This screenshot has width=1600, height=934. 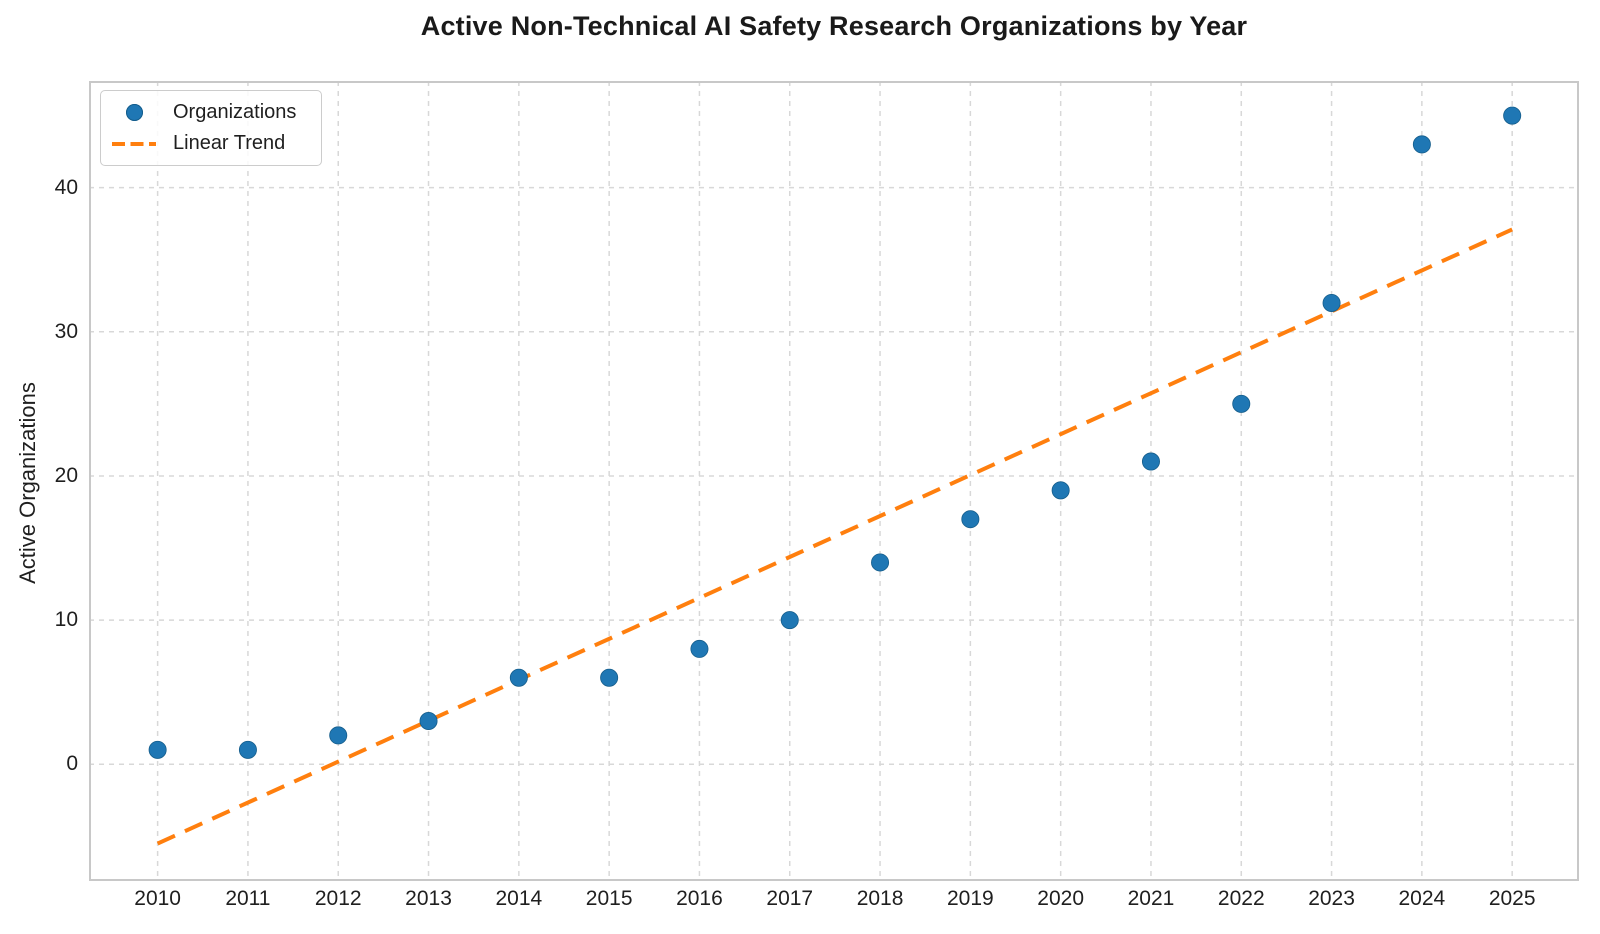 What do you see at coordinates (1331, 898) in the screenshot?
I see `x-tick-label: 2023` at bounding box center [1331, 898].